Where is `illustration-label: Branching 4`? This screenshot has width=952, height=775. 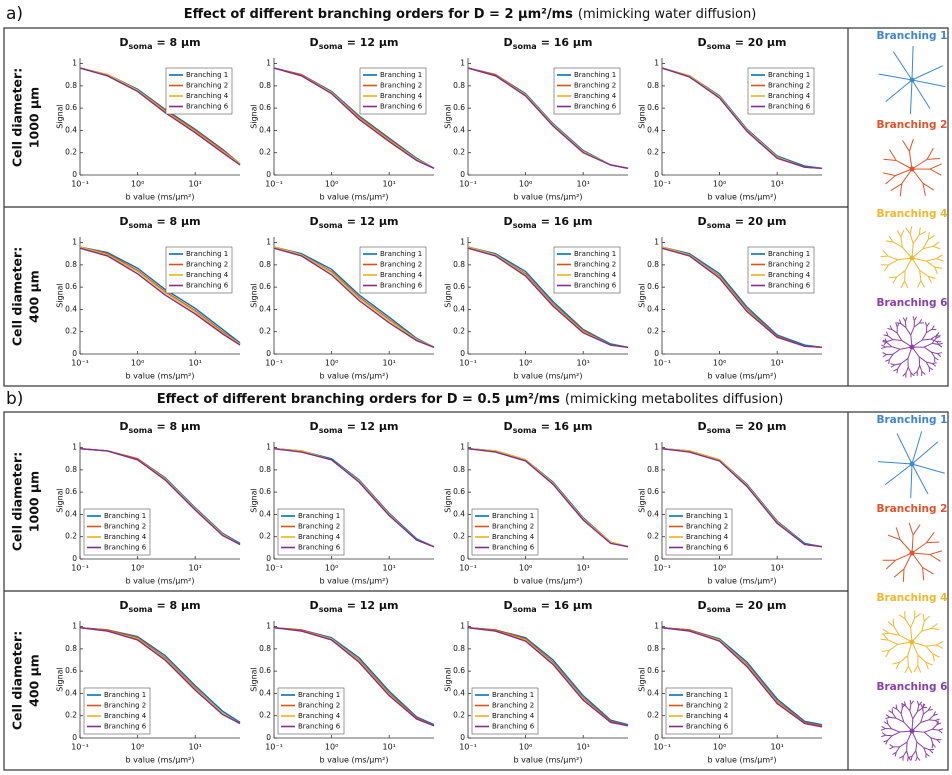
illustration-label: Branching 4 is located at coordinates (912, 598).